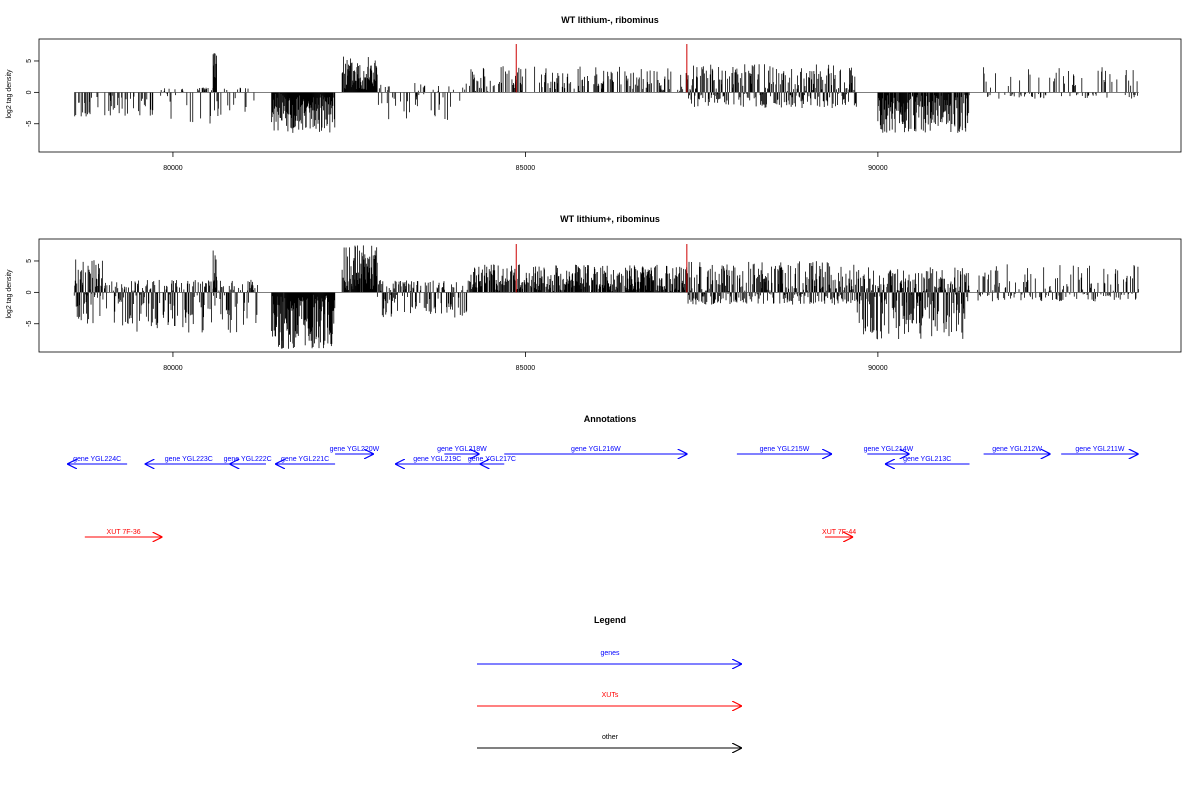  I want to click on gene-label: gene YGL212W, so click(1017, 449).